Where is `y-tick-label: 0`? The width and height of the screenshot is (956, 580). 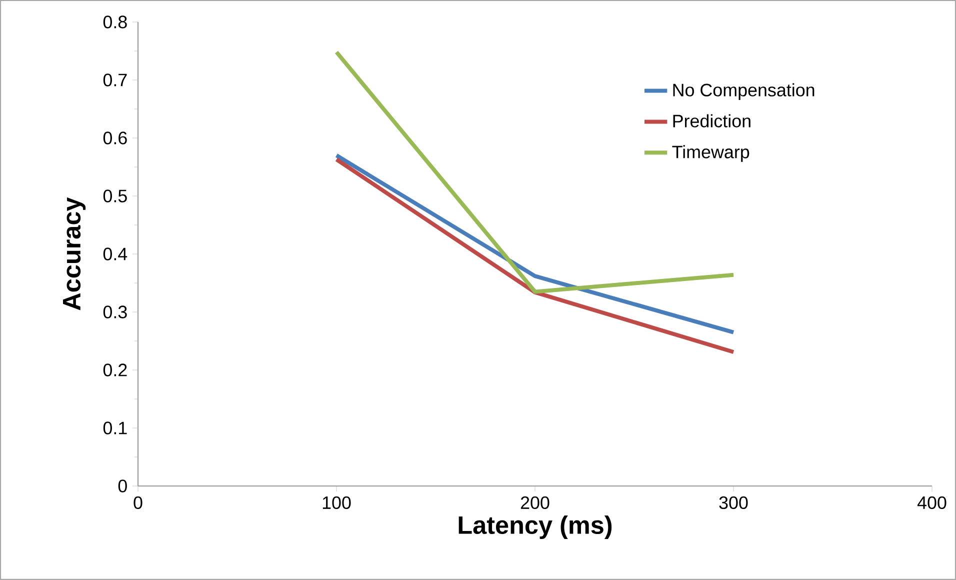 y-tick-label: 0 is located at coordinates (122, 486).